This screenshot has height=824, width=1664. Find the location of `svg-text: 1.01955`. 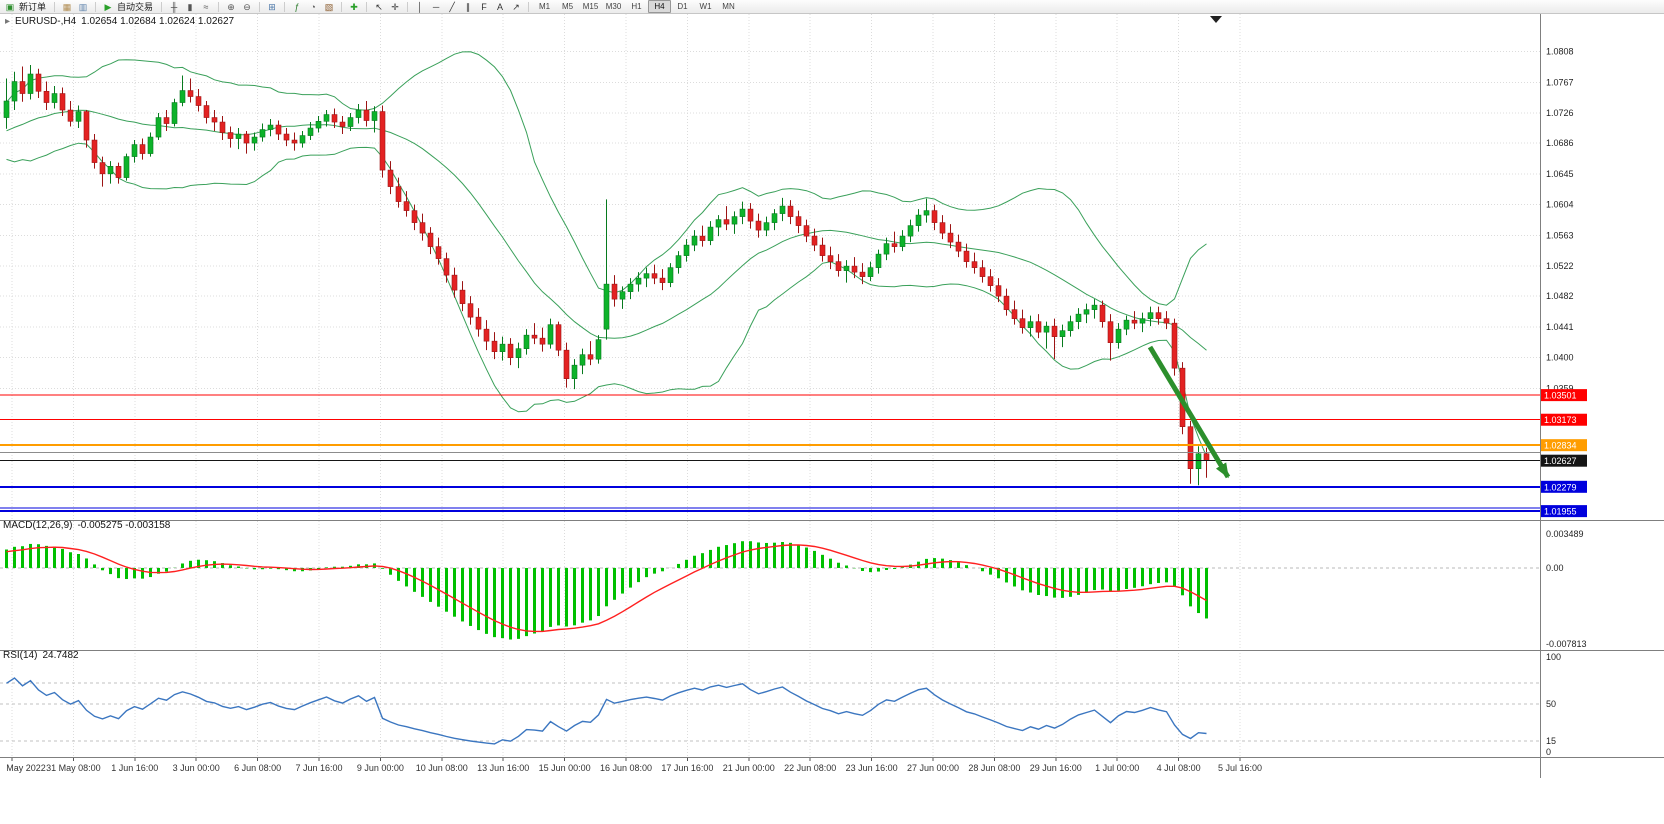

svg-text: 1.01955 is located at coordinates (1560, 512).